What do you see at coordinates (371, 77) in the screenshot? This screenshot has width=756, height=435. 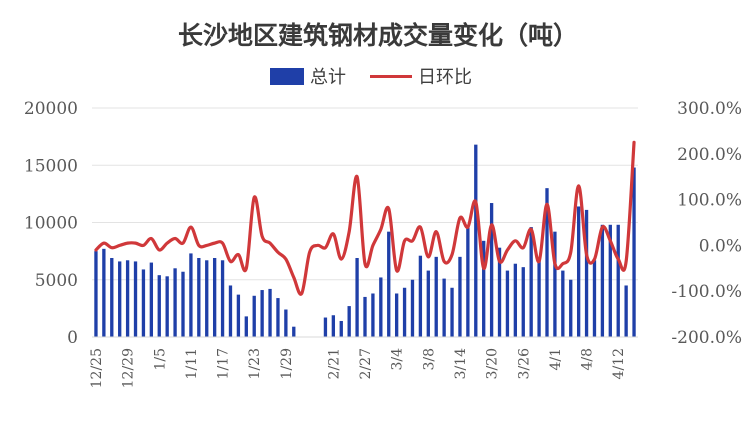 I see `legend: 总计 日环比` at bounding box center [371, 77].